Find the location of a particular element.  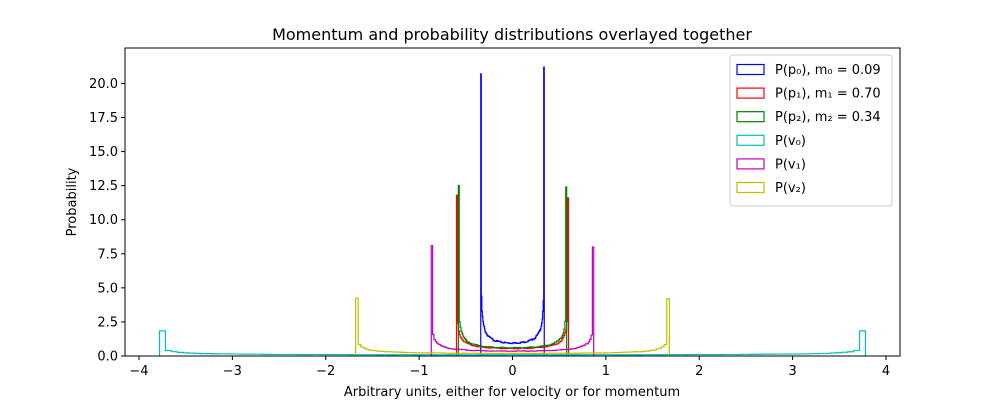

legend-entry-2: P(p₂), m₂ = 0.34 is located at coordinates (828, 117).